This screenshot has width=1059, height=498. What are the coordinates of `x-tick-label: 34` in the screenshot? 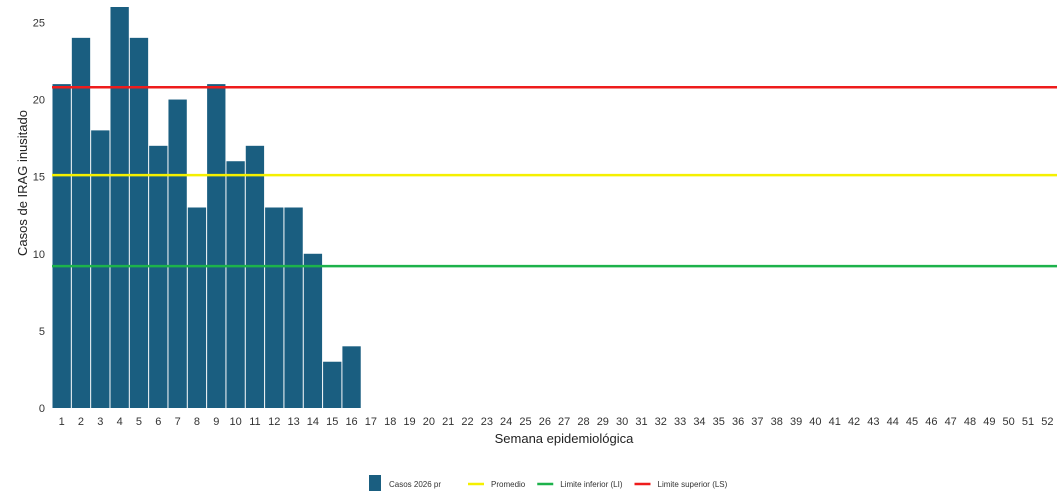 It's located at (699, 422).